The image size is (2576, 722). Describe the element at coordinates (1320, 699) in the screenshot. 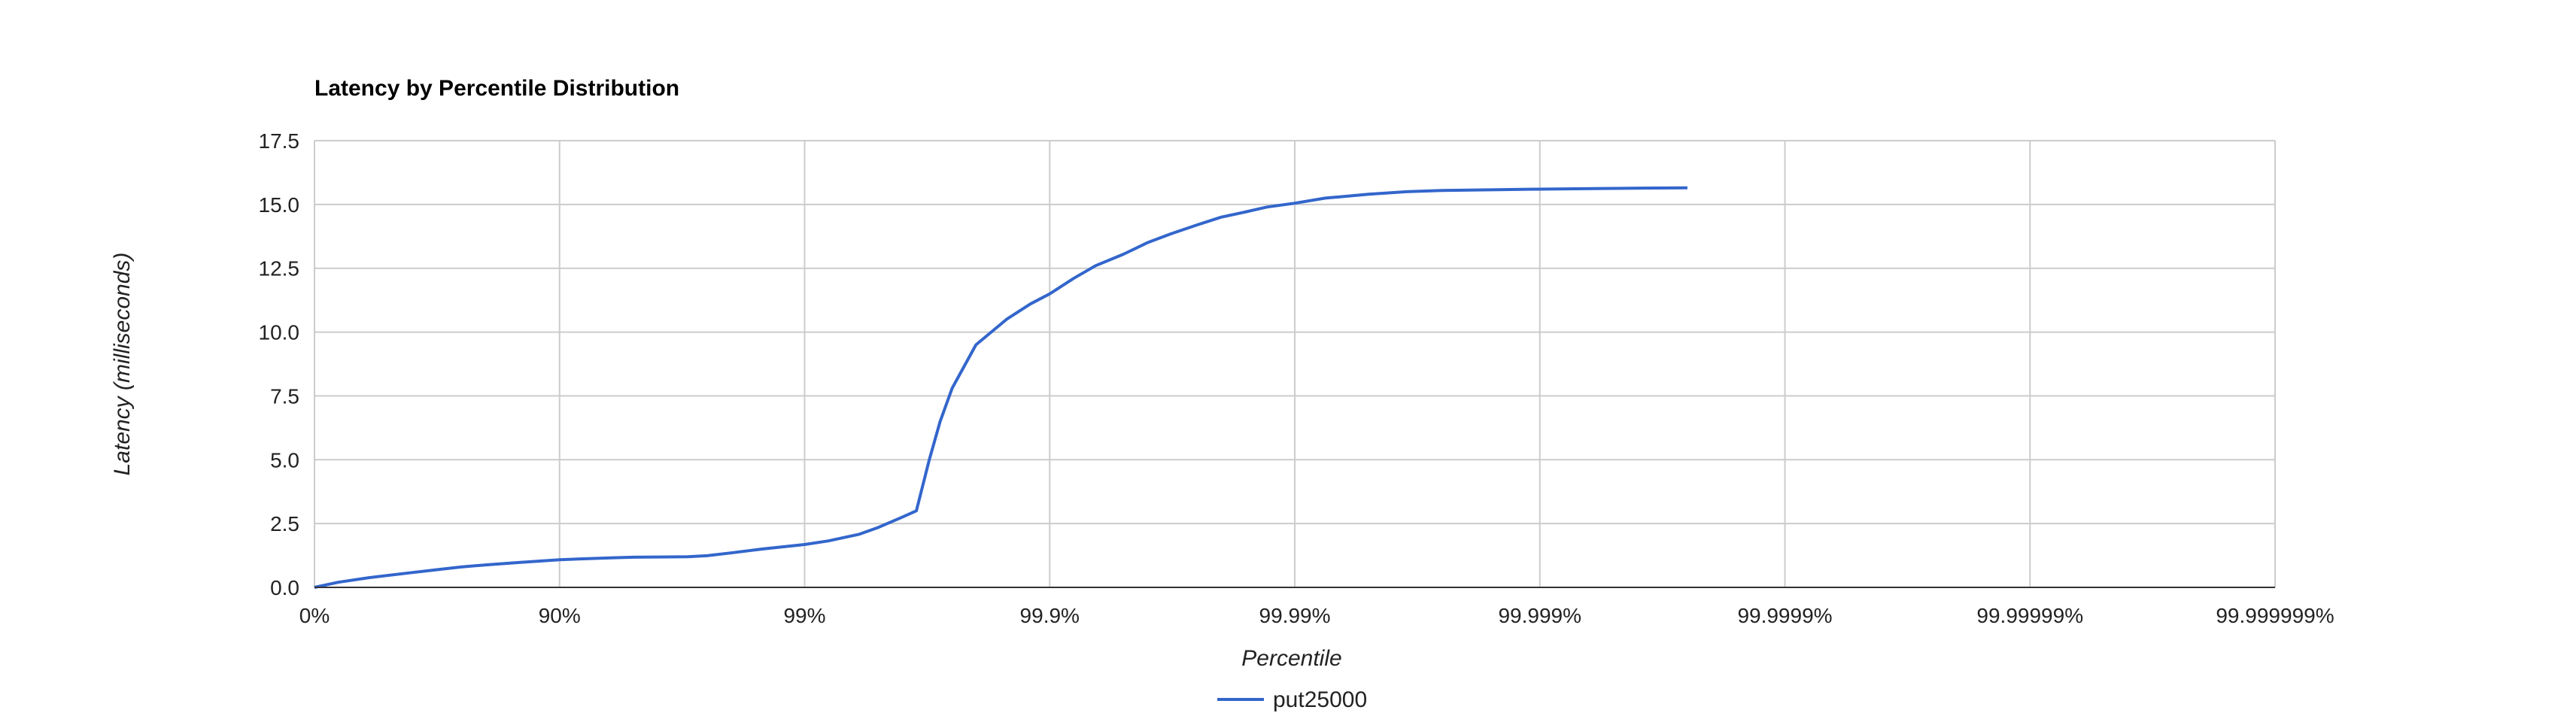

I see `legend-label-put25000: put25000` at that location.